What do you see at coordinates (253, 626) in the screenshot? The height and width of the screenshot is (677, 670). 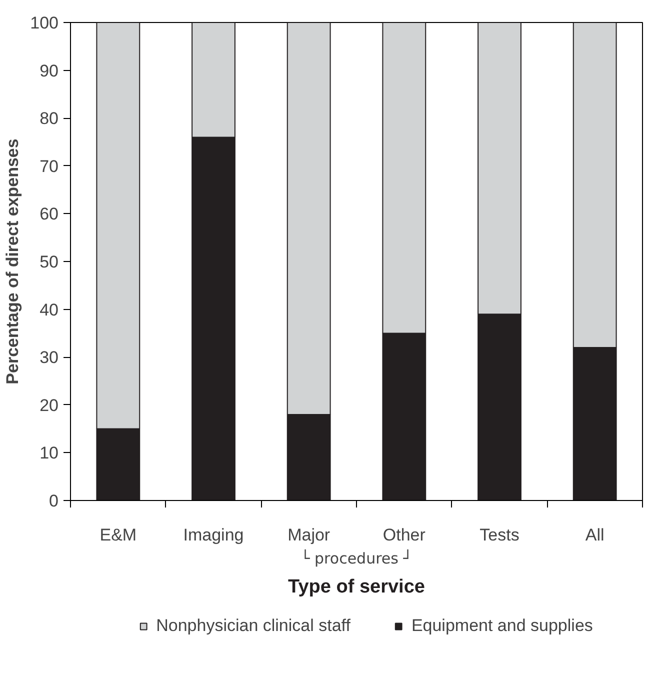 I see `legend-label: Nonphysician clinical staff` at bounding box center [253, 626].